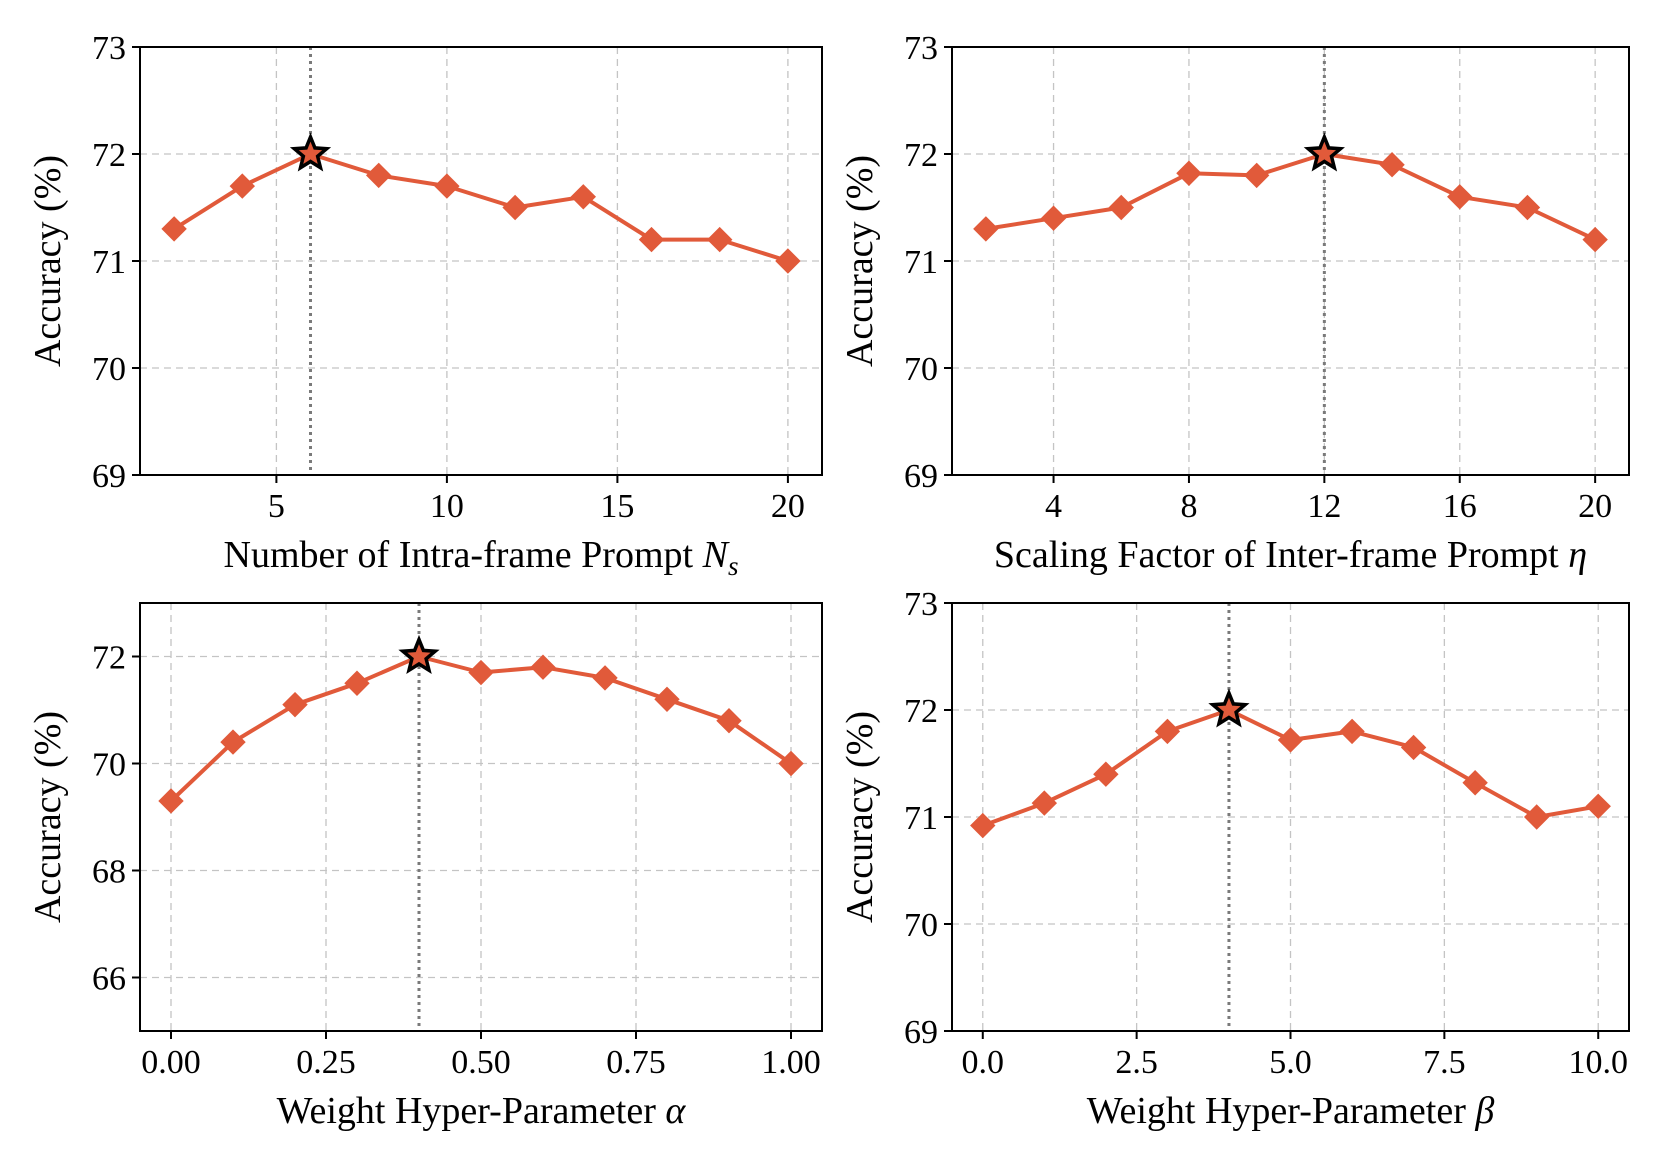 The width and height of the screenshot is (1661, 1167). Describe the element at coordinates (1324, 506) in the screenshot. I see `x-tick-label: 12` at that location.